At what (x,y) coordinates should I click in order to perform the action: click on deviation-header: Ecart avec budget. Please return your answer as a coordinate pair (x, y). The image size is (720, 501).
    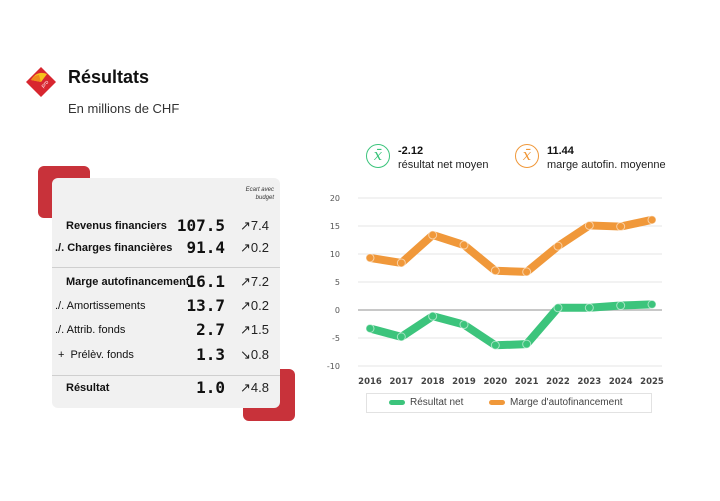
    Looking at the image, I should click on (260, 194).